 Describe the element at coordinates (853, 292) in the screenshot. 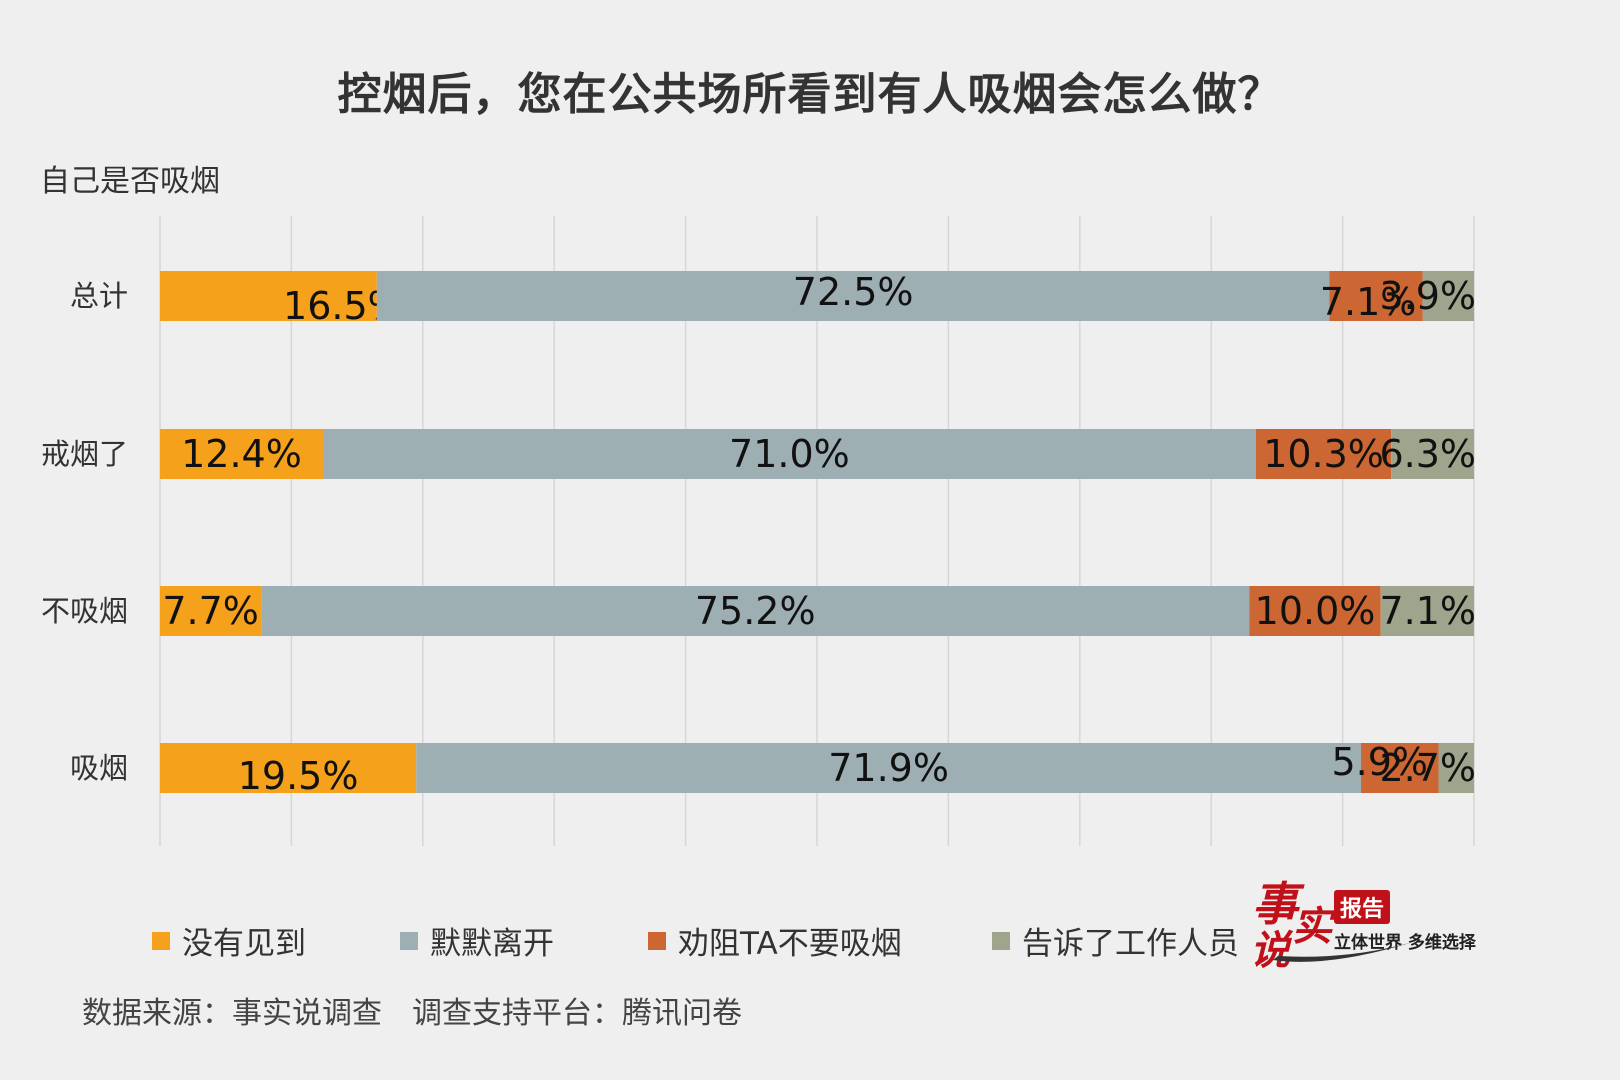

I see `data-label: 72.5%` at that location.